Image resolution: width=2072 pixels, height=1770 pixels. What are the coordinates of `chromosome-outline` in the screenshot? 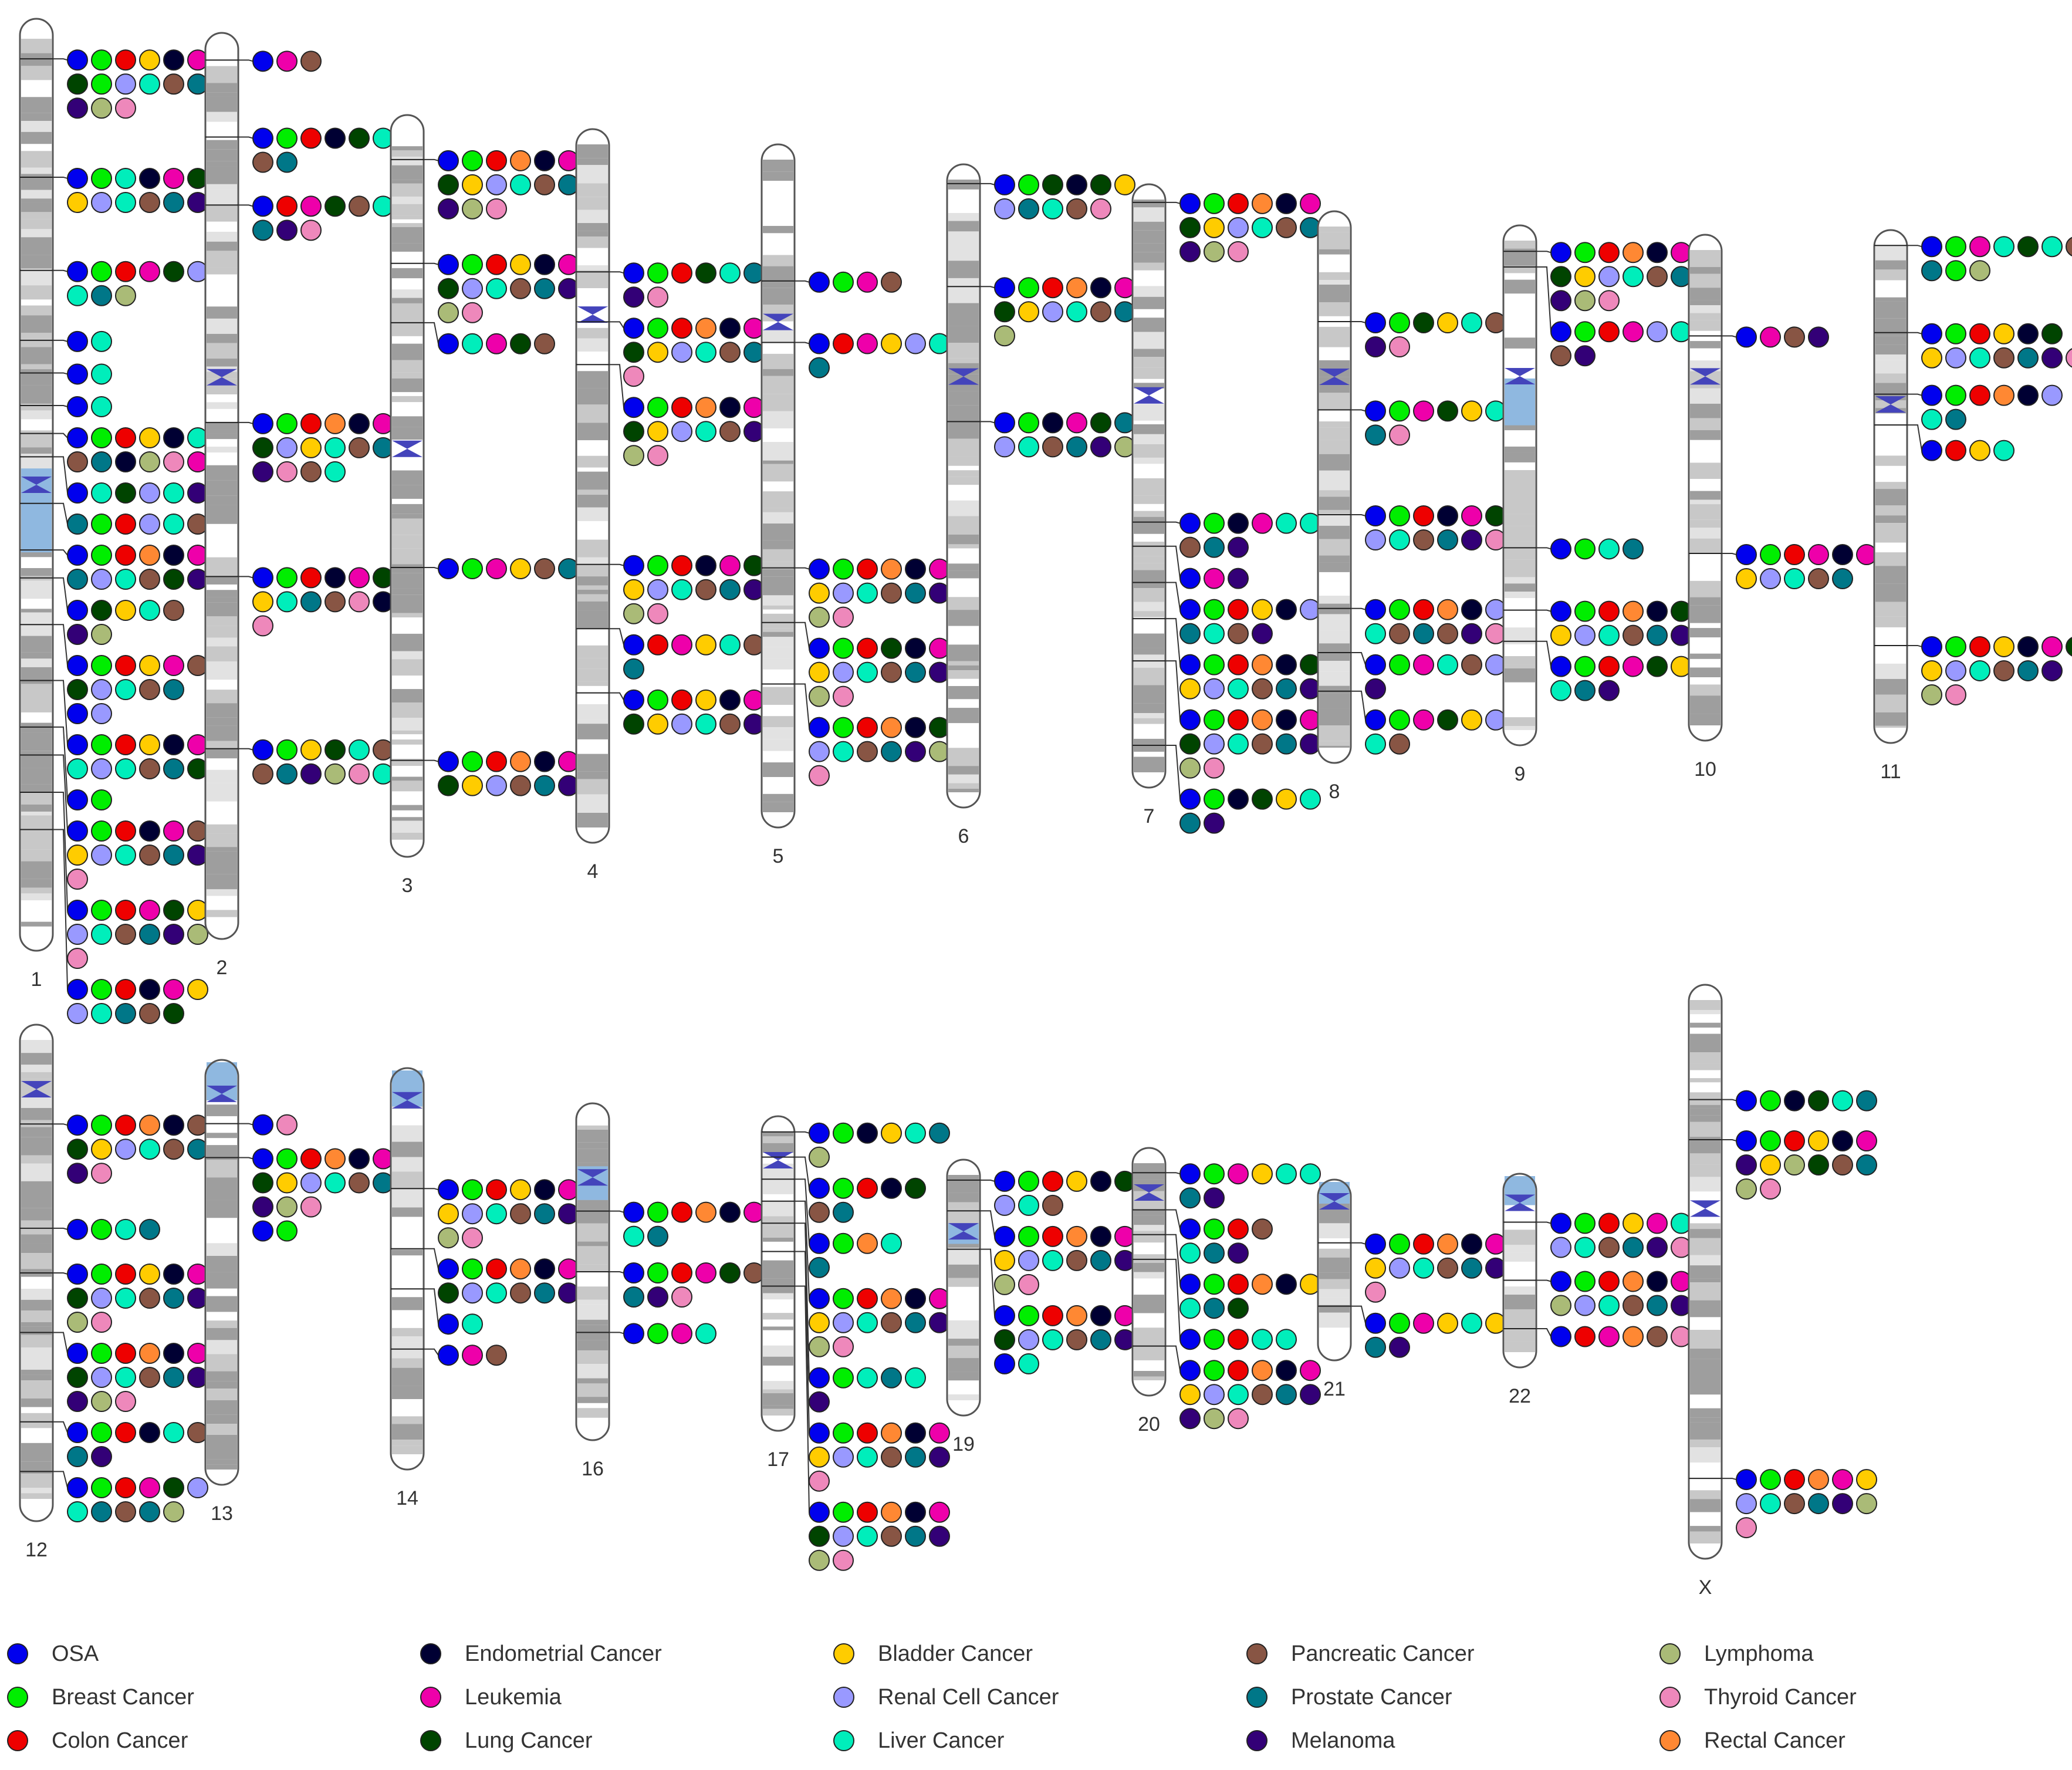 It's located at (1705, 488).